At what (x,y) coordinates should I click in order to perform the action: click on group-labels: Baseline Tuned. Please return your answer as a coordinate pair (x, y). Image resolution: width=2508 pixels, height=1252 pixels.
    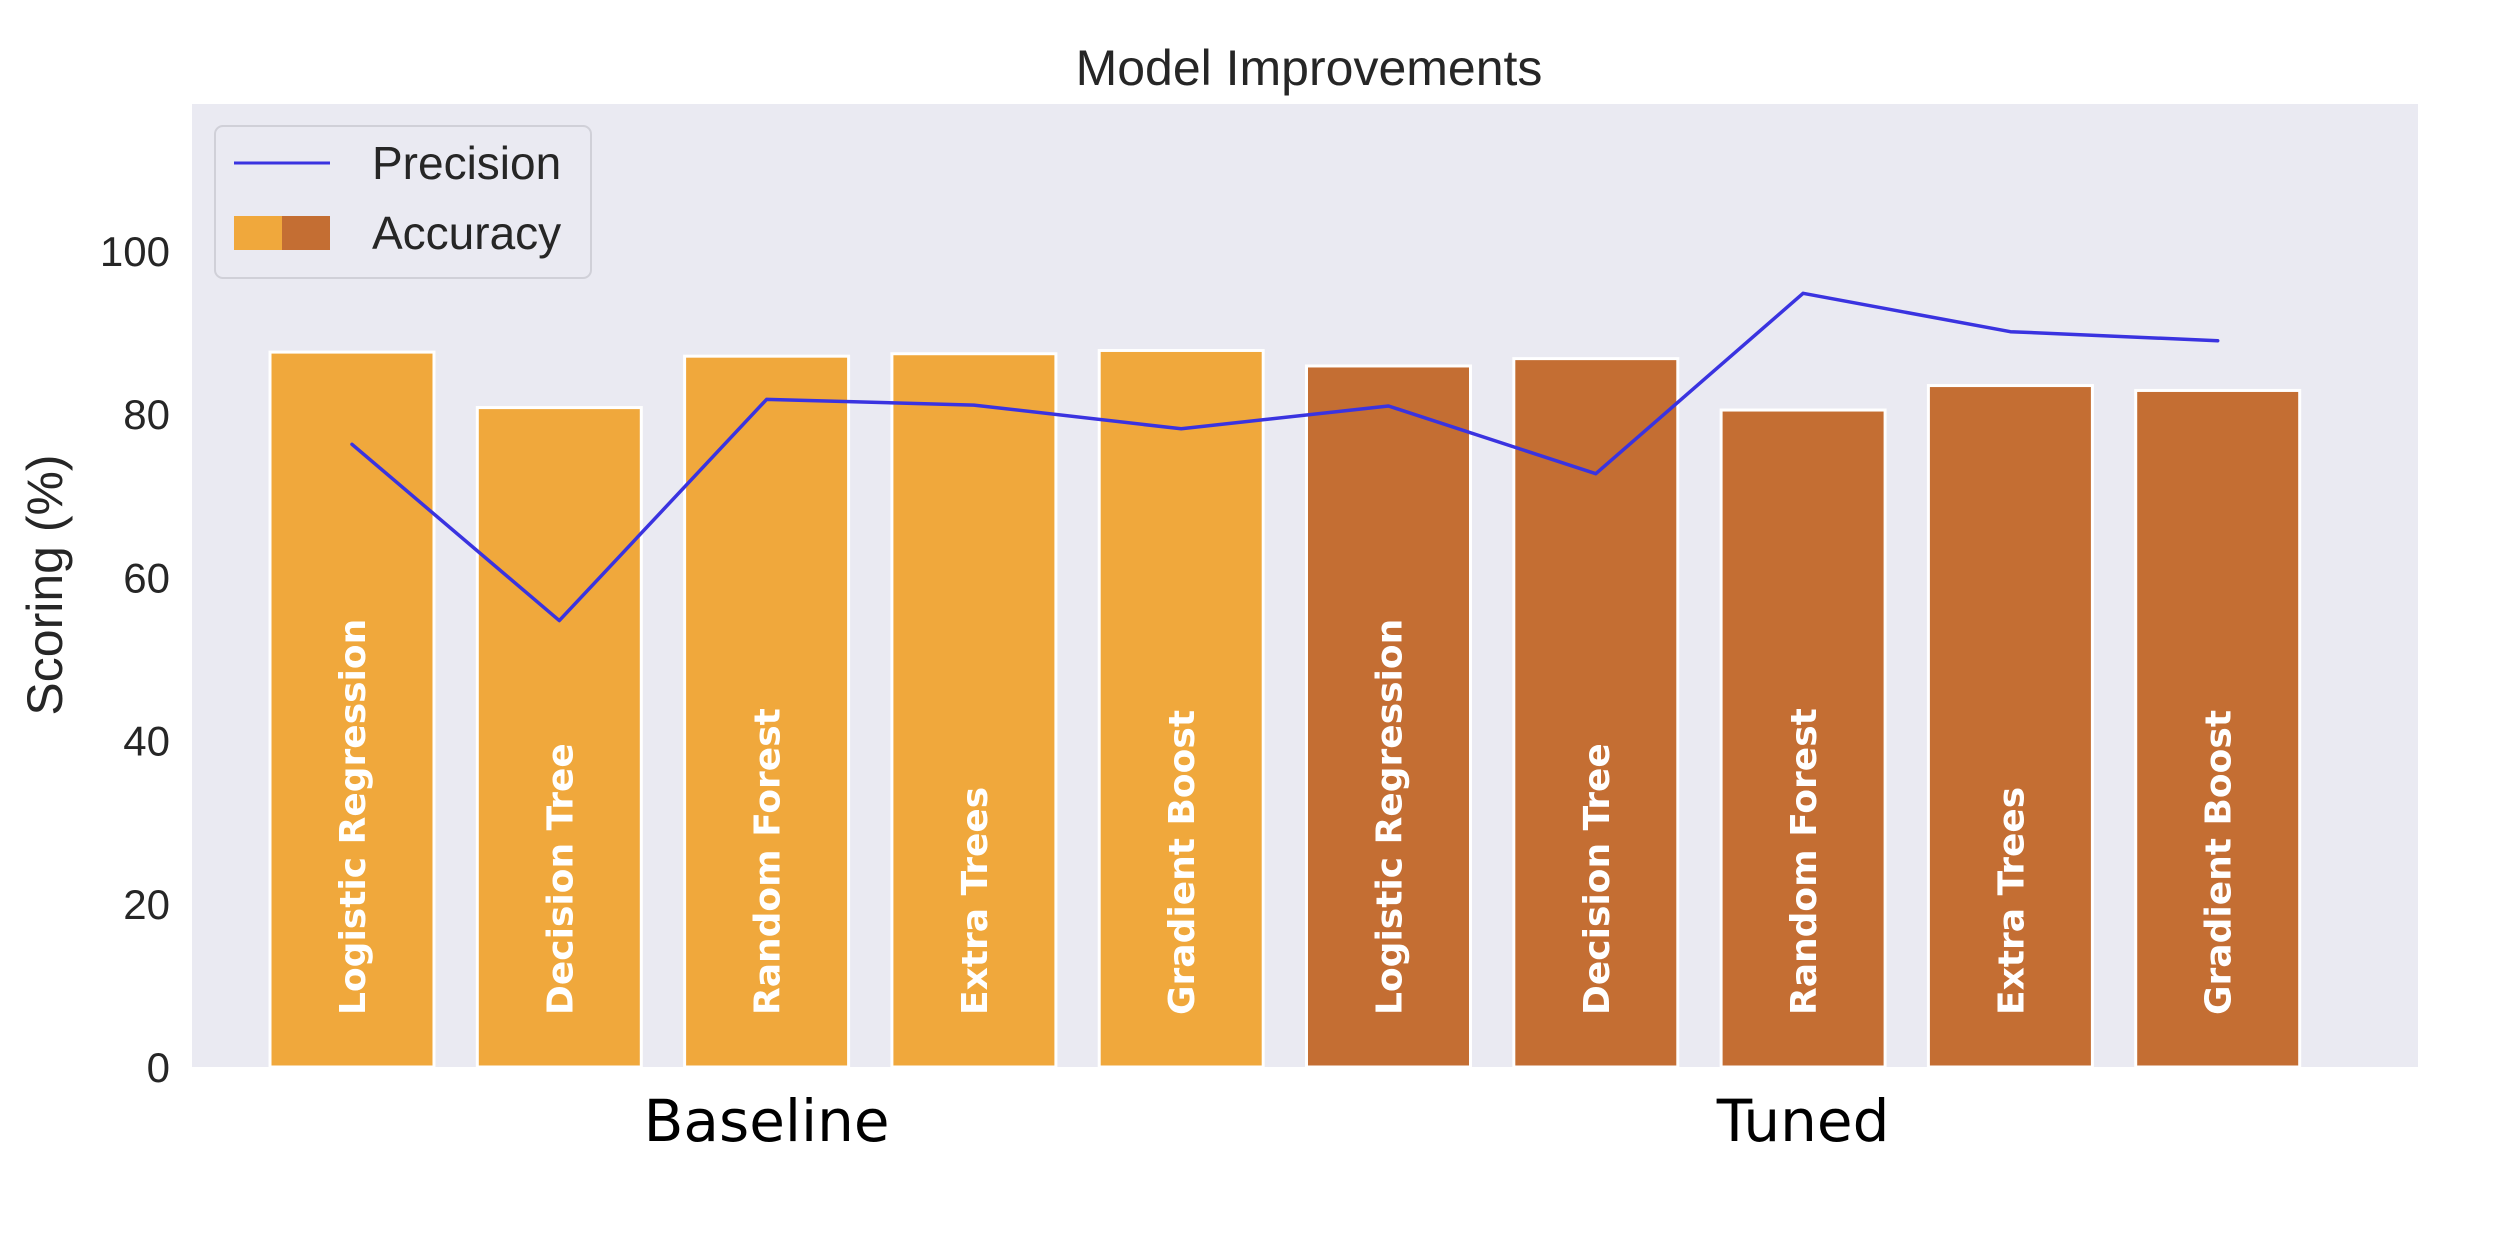
    Looking at the image, I should click on (1267, 1121).